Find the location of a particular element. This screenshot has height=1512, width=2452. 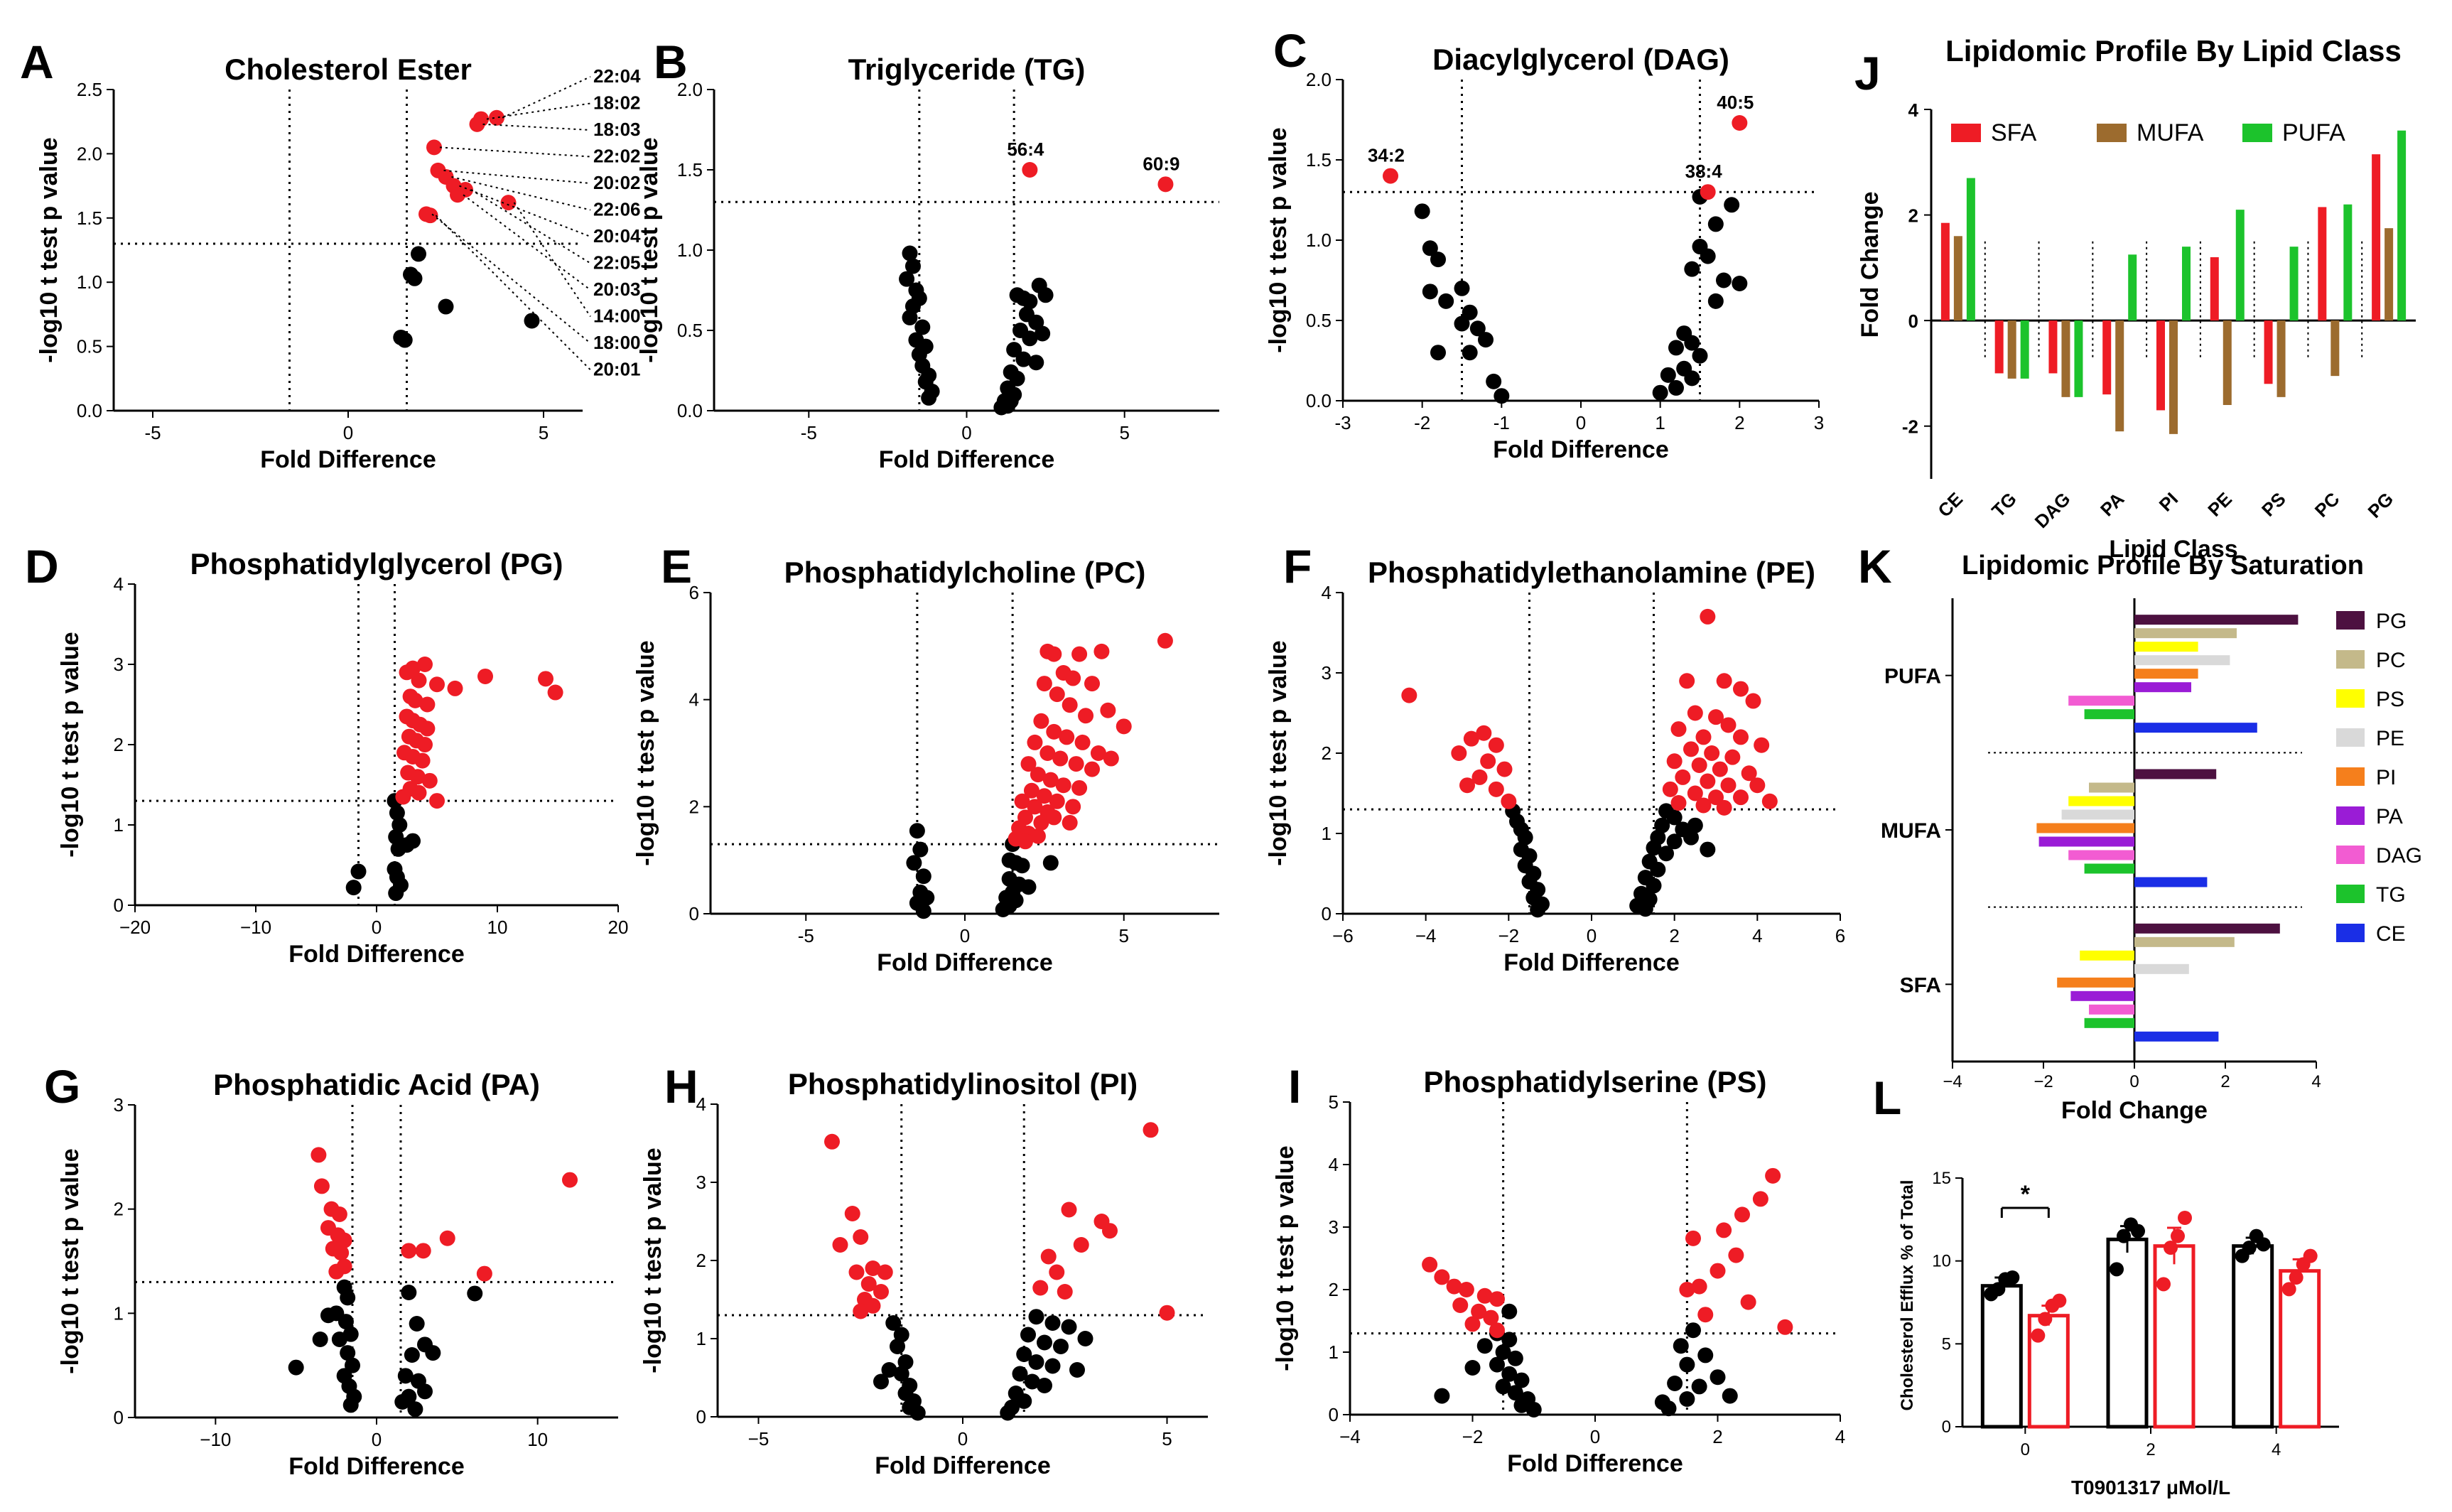

panel-k-legend-swatch-pi is located at coordinates (2350, 777).